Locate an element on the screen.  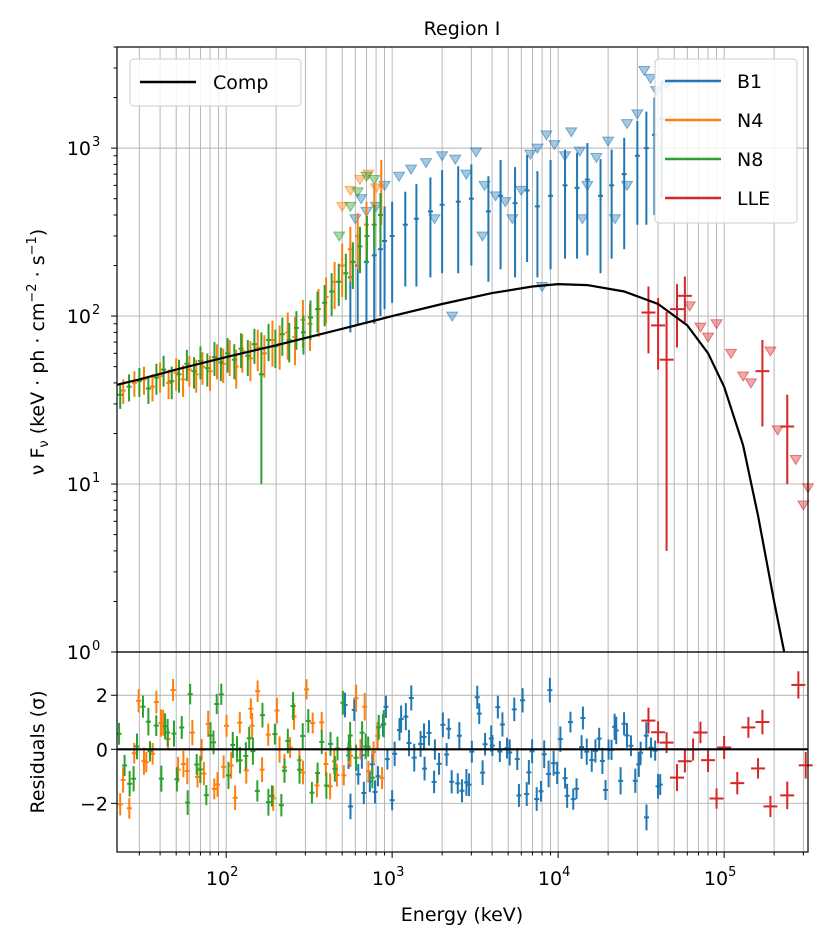
legend-n4-label: N4 is located at coordinates (750, 121).